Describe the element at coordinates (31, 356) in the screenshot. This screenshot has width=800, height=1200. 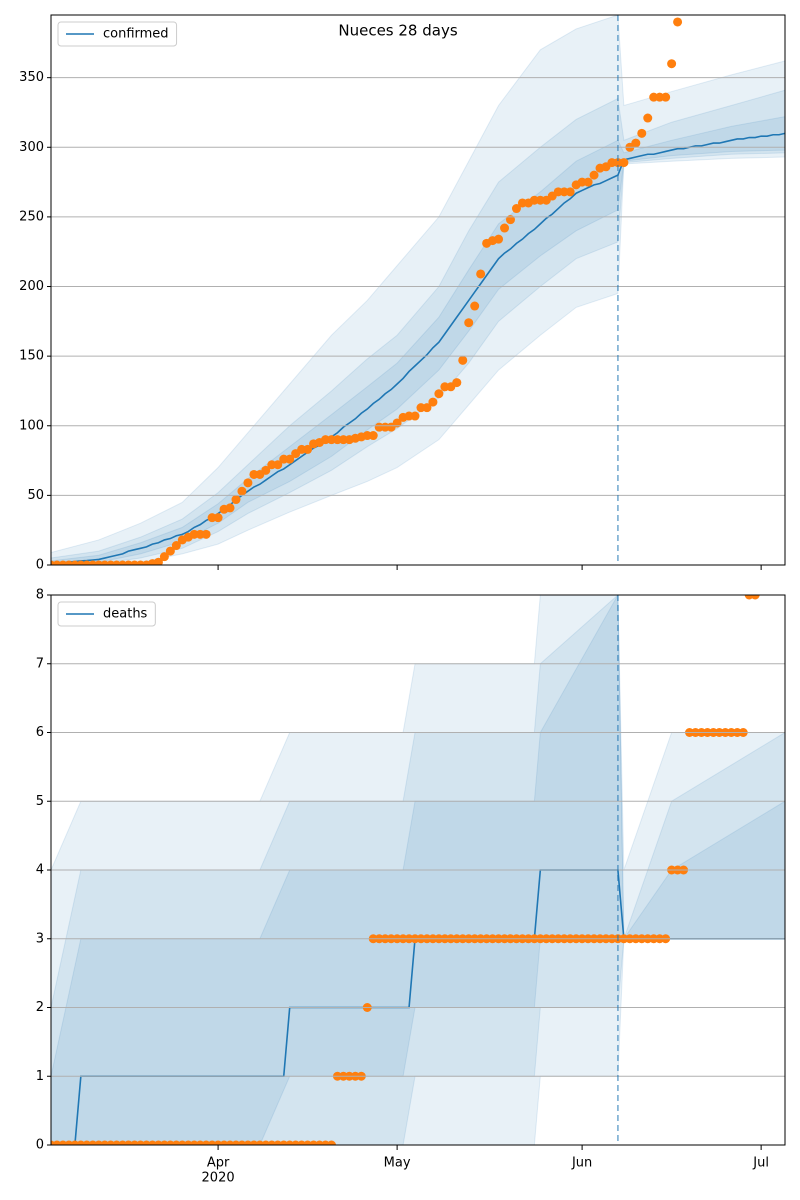
I see `y-tick-label: 150` at that location.